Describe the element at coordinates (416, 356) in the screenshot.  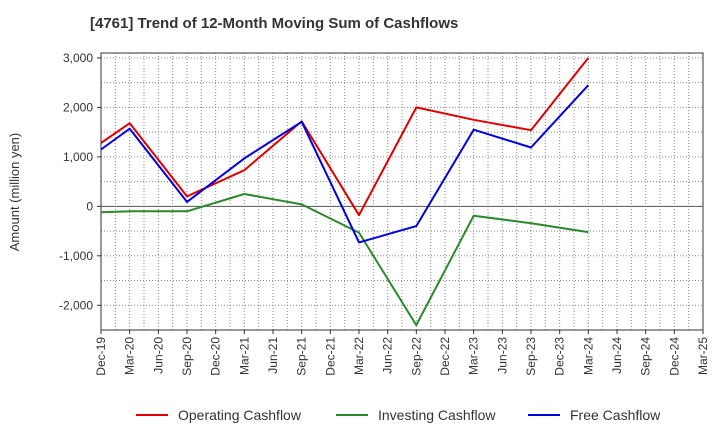
I see `x-tick-label: Sep-22` at that location.